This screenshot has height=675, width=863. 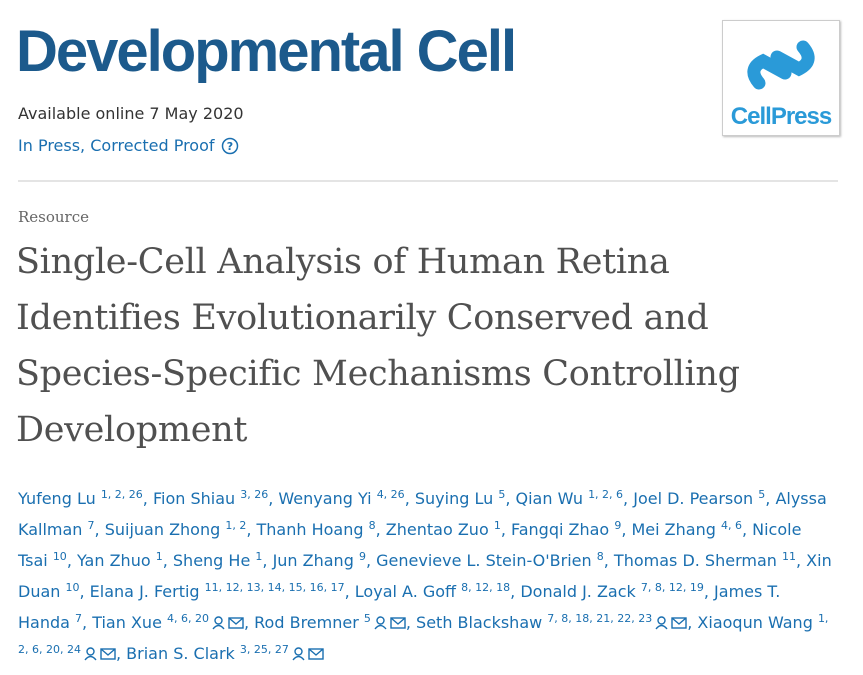 What do you see at coordinates (180, 653) in the screenshot?
I see `author-name: Brian S. Clark` at bounding box center [180, 653].